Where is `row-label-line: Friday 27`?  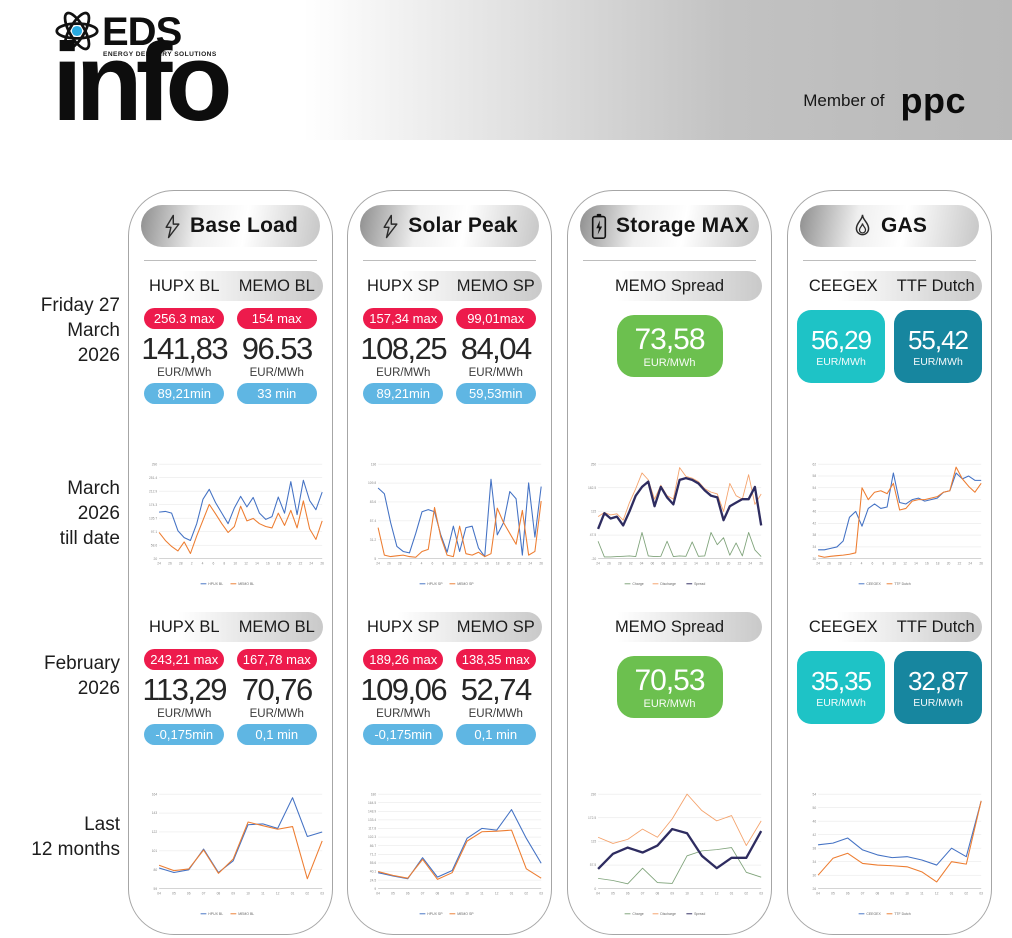
row-label-line: Friday 27 is located at coordinates (80, 305).